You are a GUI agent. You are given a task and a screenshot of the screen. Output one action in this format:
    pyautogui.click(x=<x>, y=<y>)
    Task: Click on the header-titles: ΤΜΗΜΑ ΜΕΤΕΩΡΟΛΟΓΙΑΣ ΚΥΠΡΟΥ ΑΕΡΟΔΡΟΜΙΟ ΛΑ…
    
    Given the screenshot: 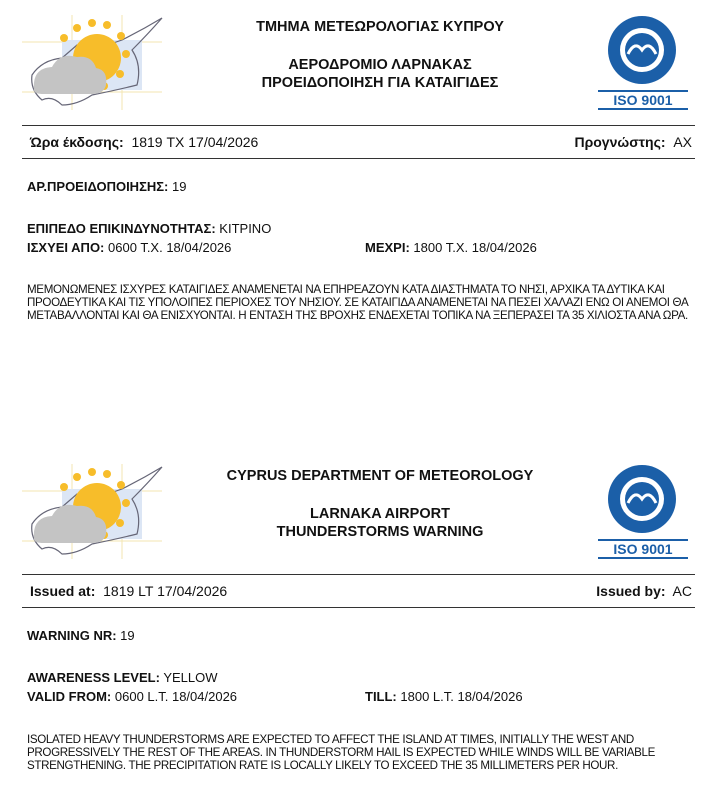 What is the action you would take?
    pyautogui.click(x=380, y=51)
    